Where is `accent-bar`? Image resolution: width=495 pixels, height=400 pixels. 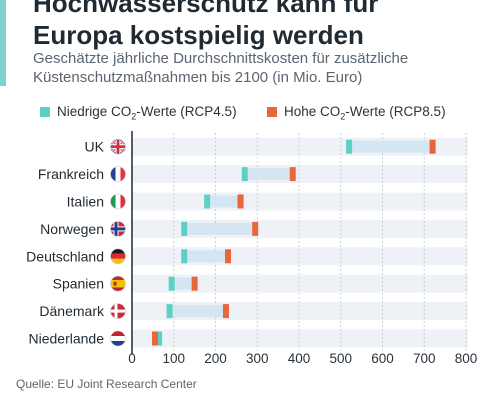
accent-bar is located at coordinates (3, 43).